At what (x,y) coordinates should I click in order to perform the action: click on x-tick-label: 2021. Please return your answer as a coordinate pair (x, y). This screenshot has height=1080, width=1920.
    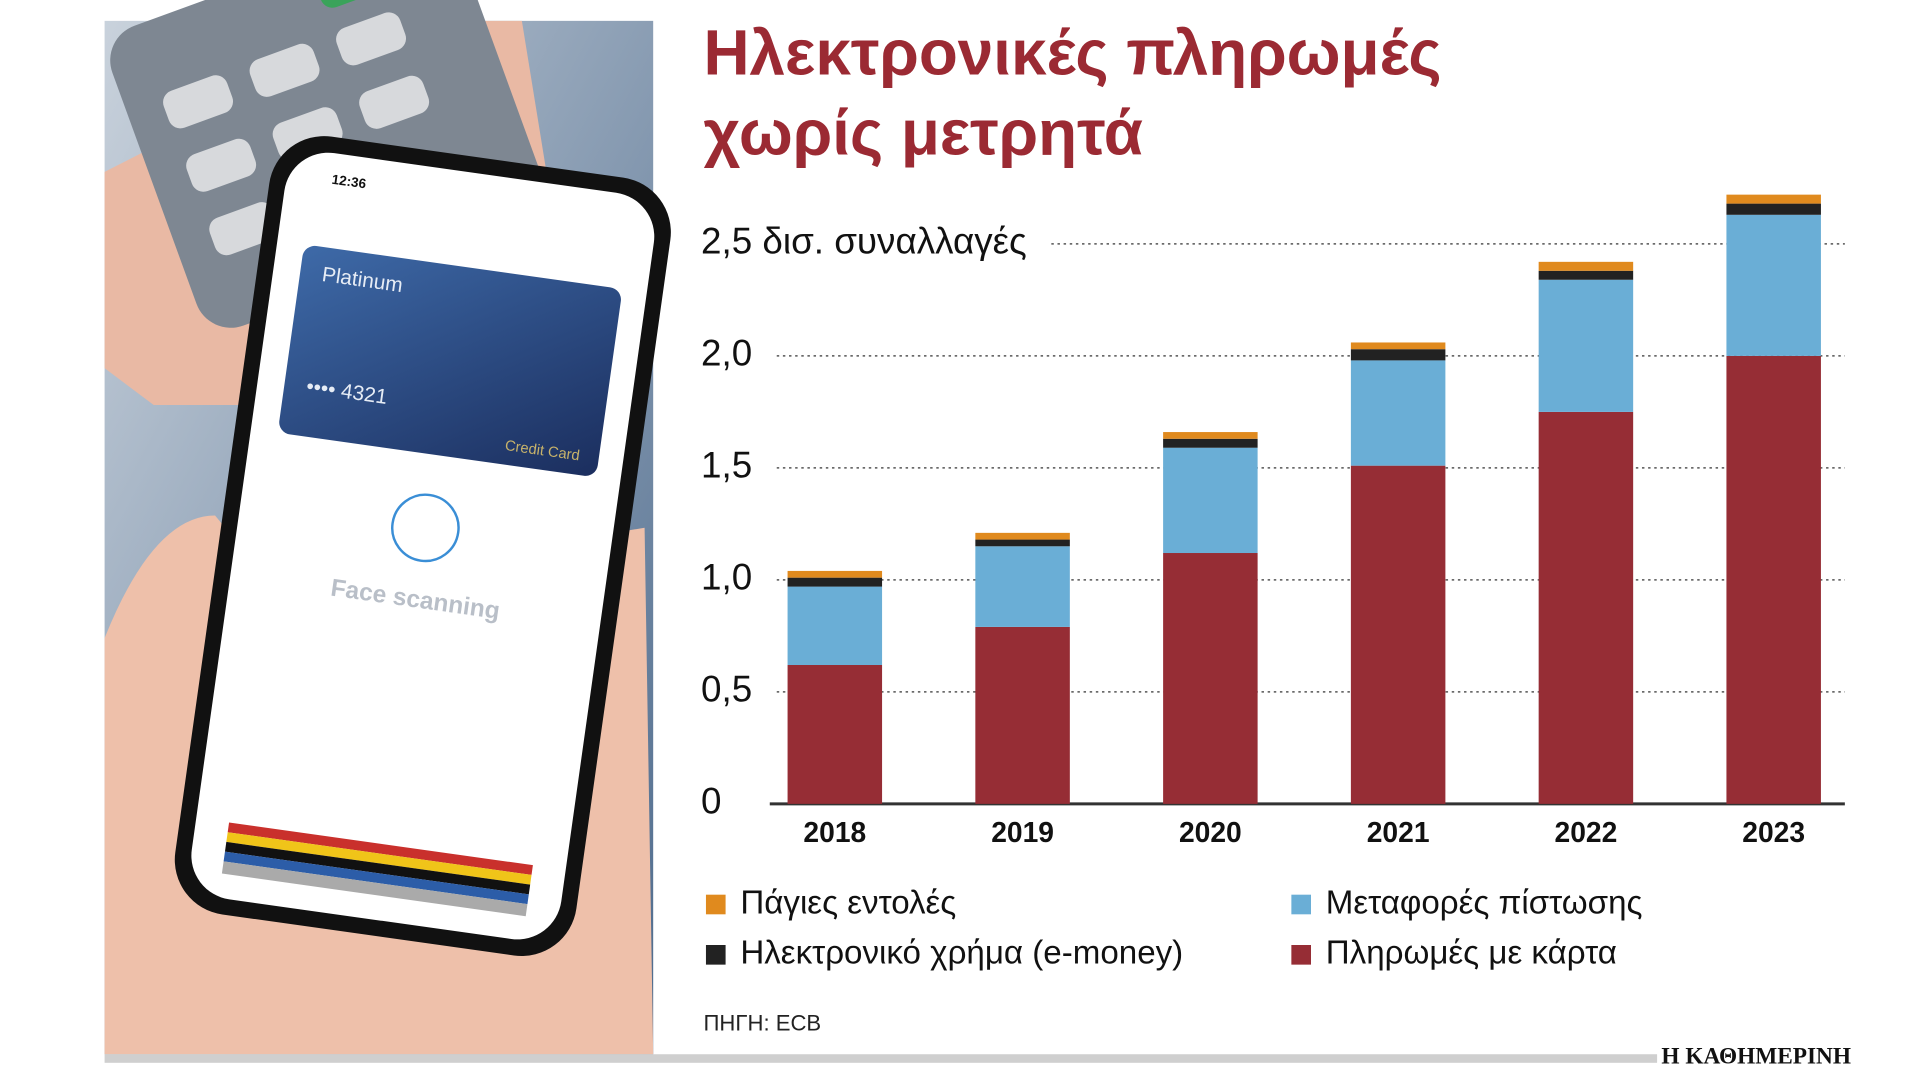
    Looking at the image, I should click on (1398, 832).